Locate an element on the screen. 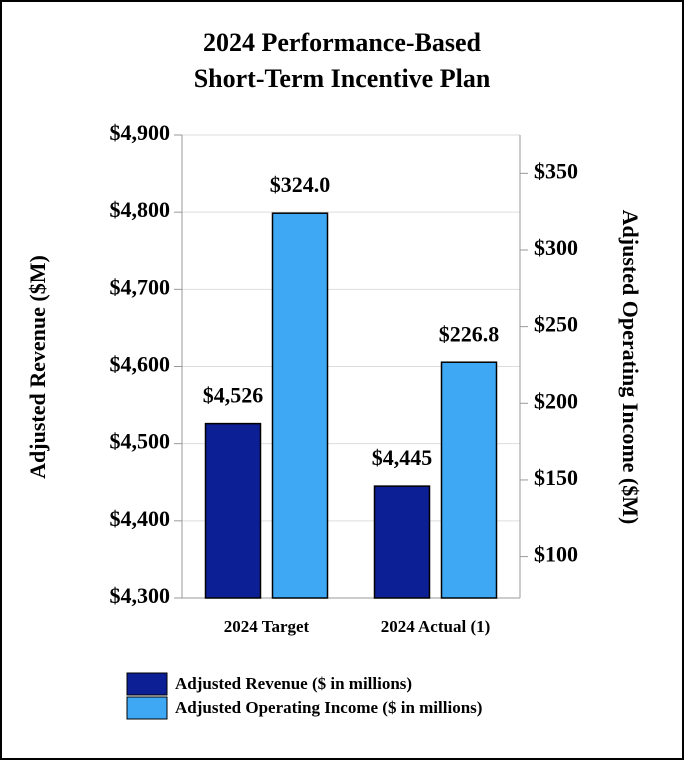 The width and height of the screenshot is (684, 760). y-tick-label: $4,900 is located at coordinates (140, 132).